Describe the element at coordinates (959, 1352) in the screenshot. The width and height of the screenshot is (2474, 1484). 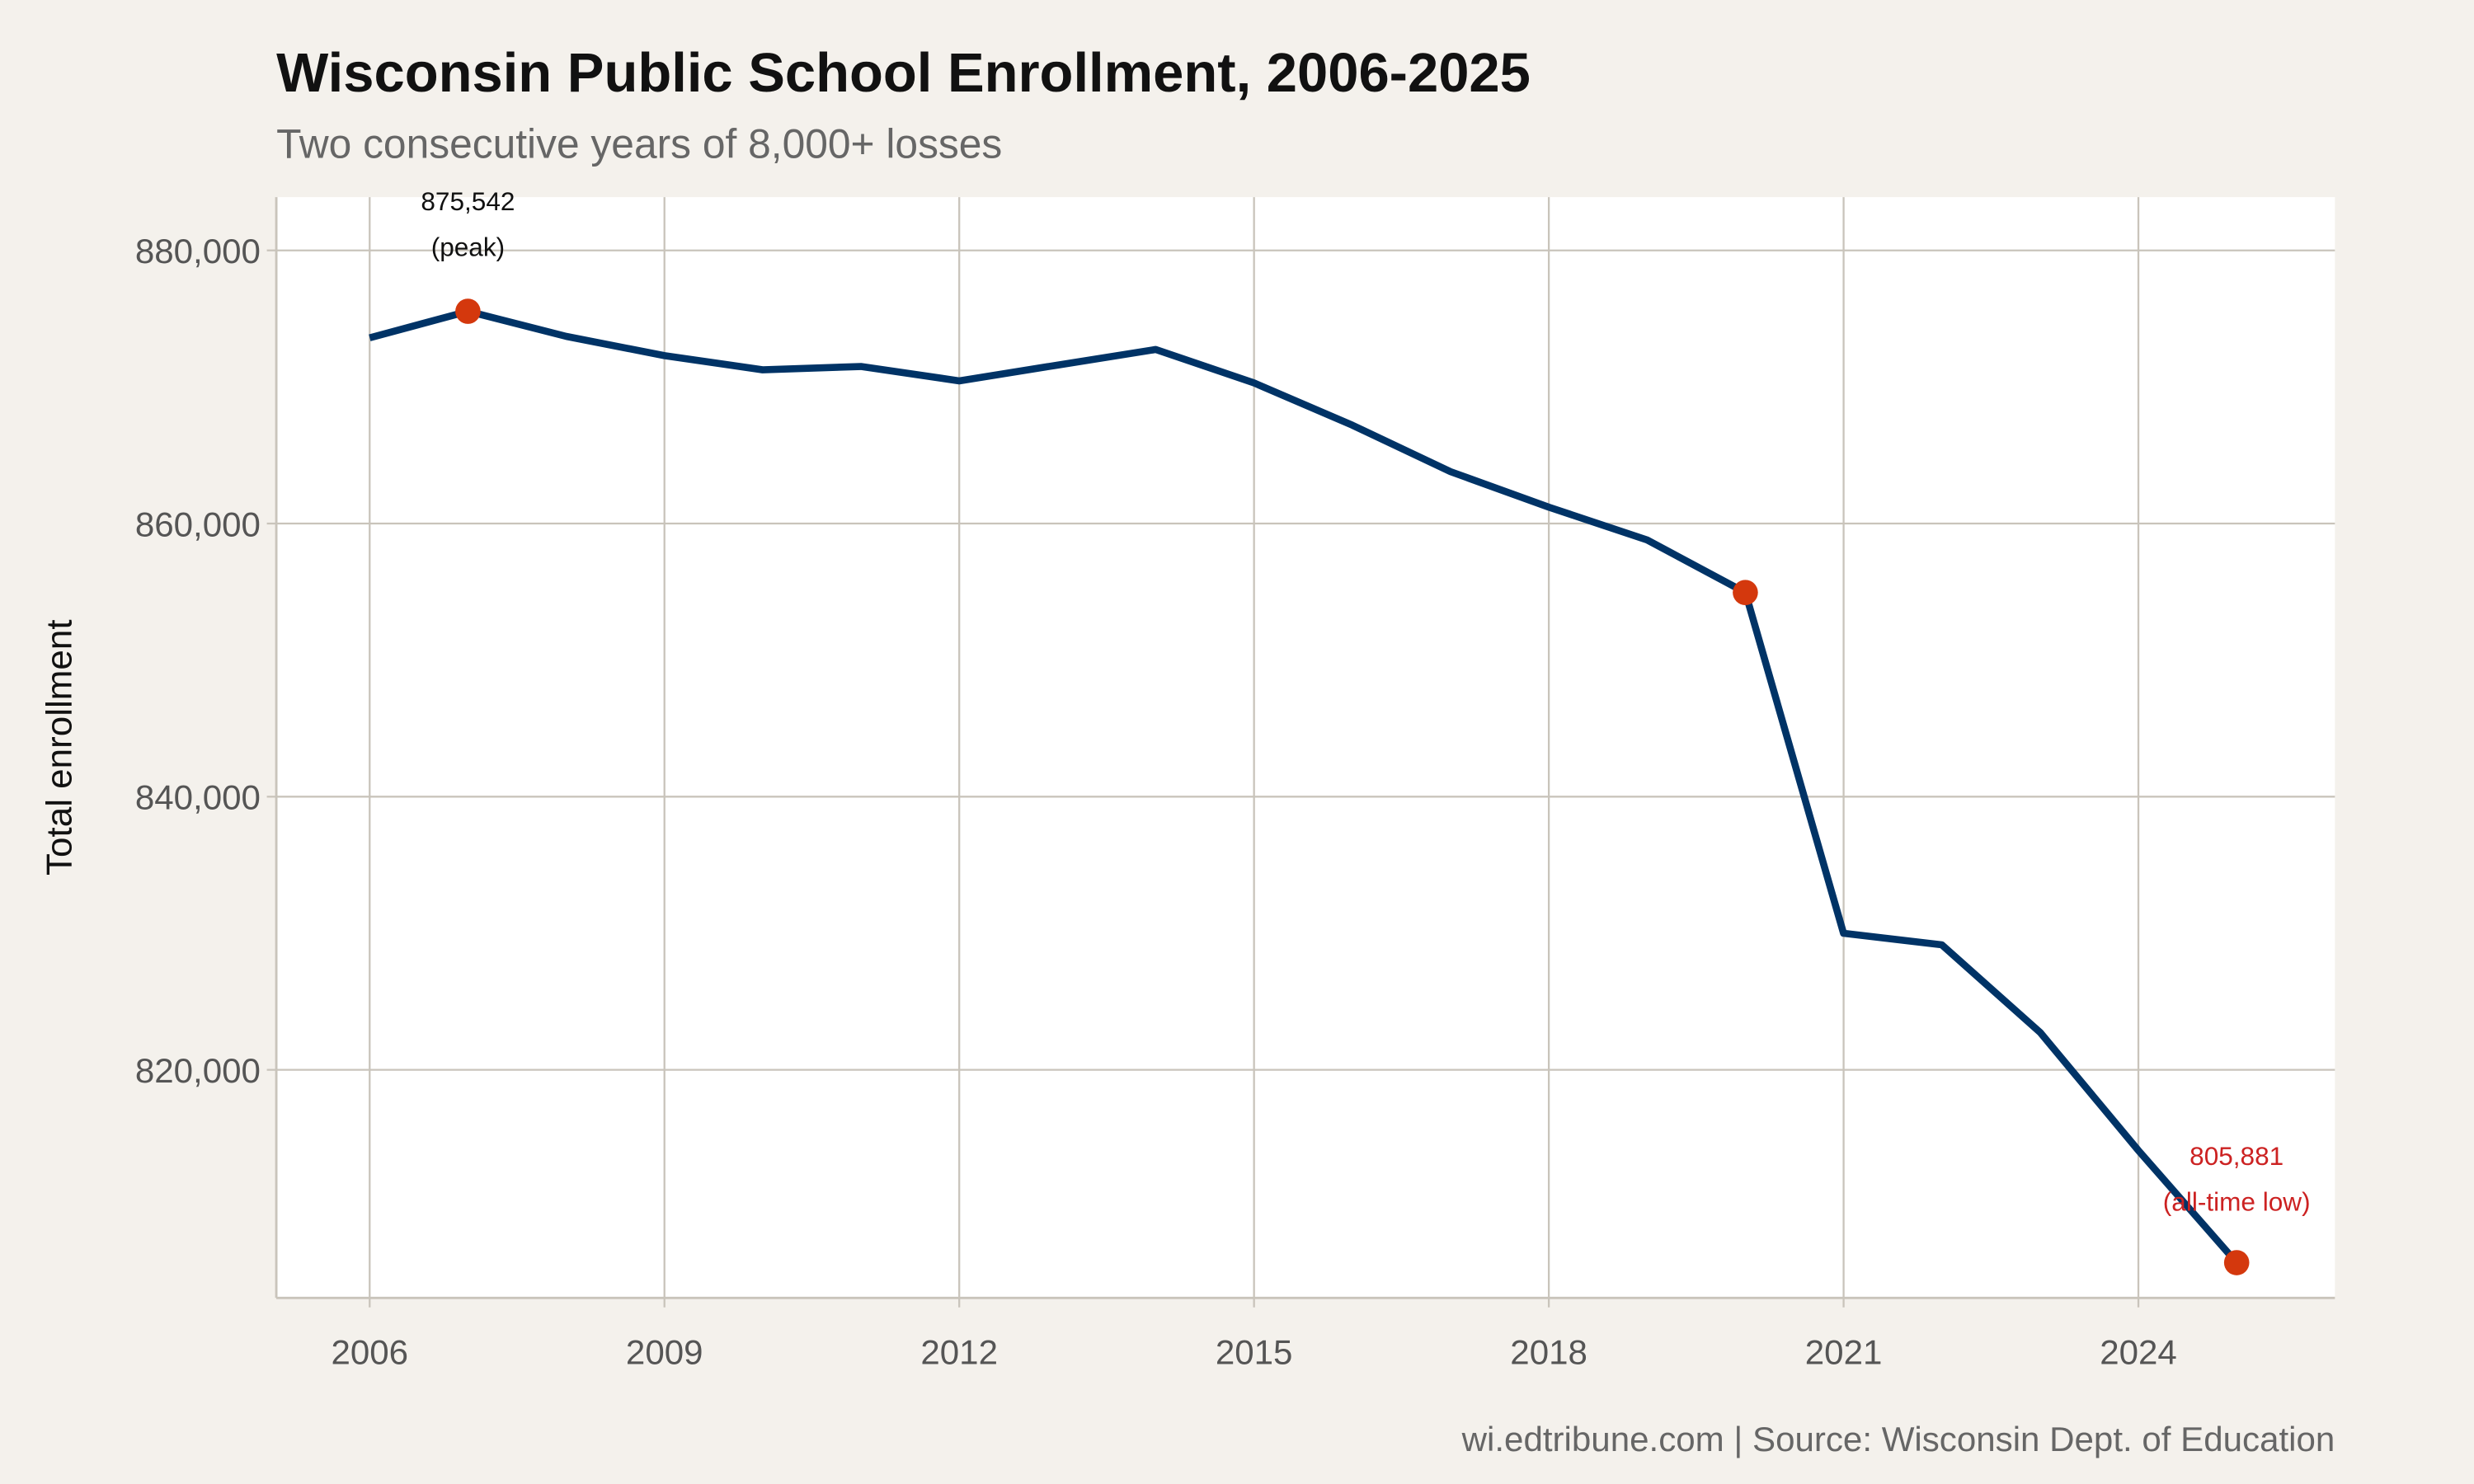
I see `x-tick-label: 2012` at that location.